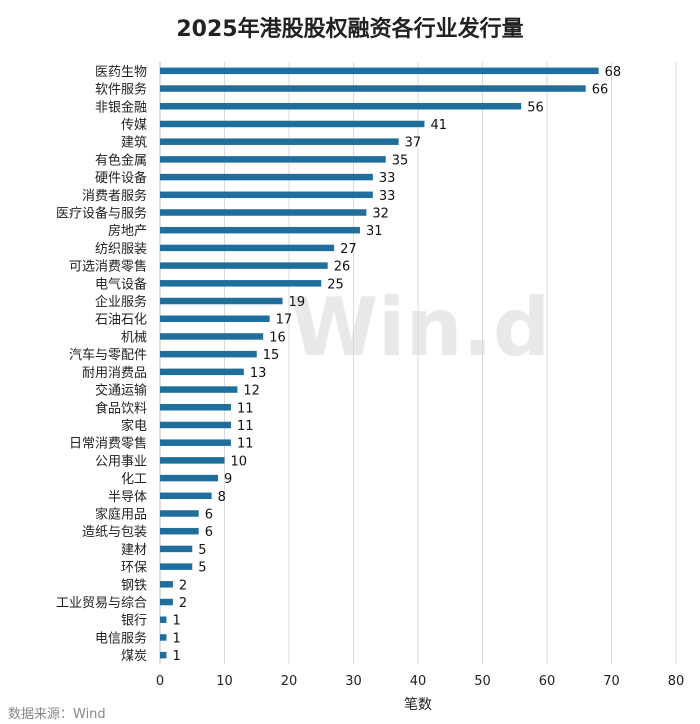  What do you see at coordinates (535, 107) in the screenshot?
I see `value-label: 56` at bounding box center [535, 107].